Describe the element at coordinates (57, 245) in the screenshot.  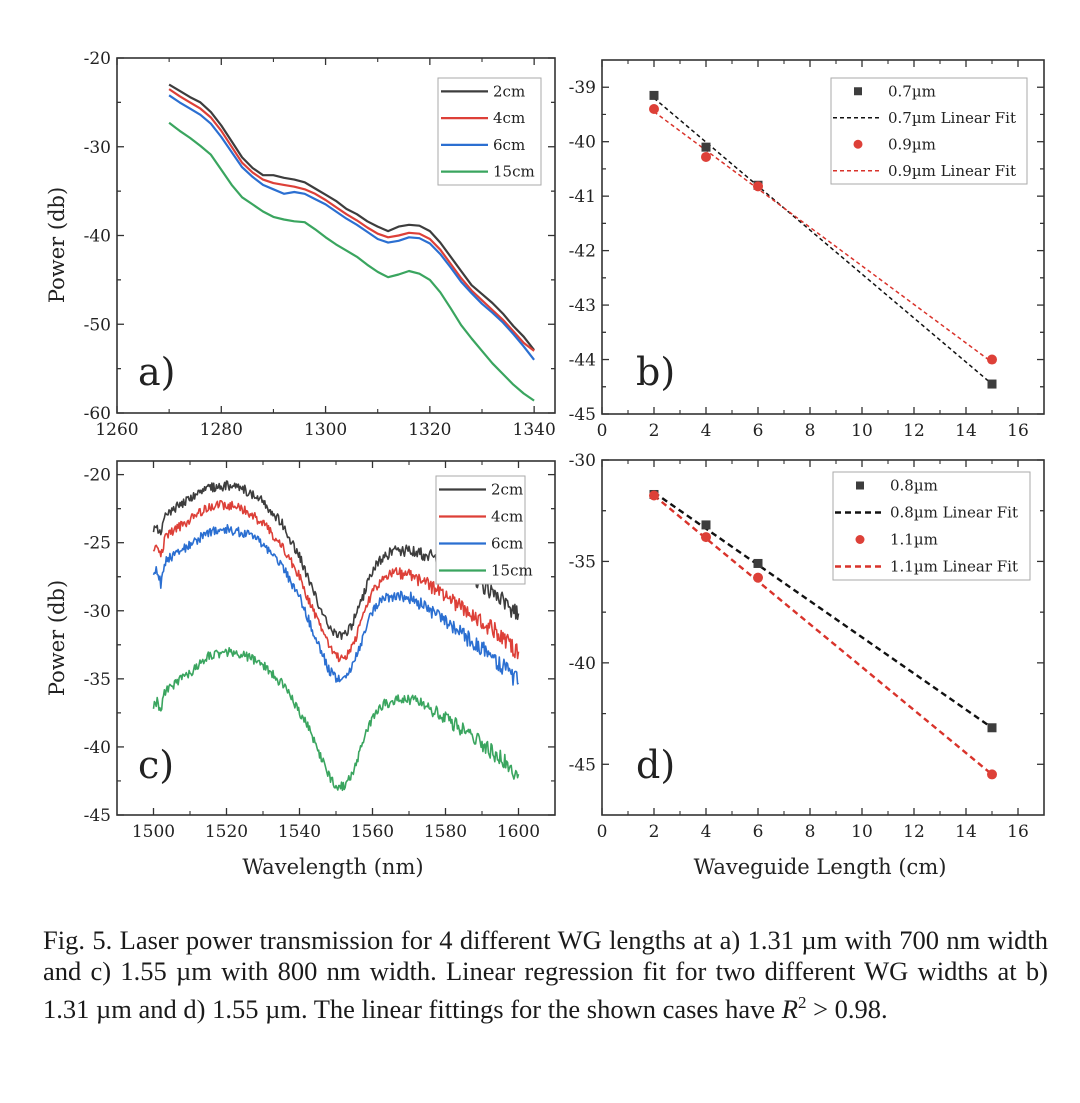
I see `ylabel-a: Power (db)` at that location.